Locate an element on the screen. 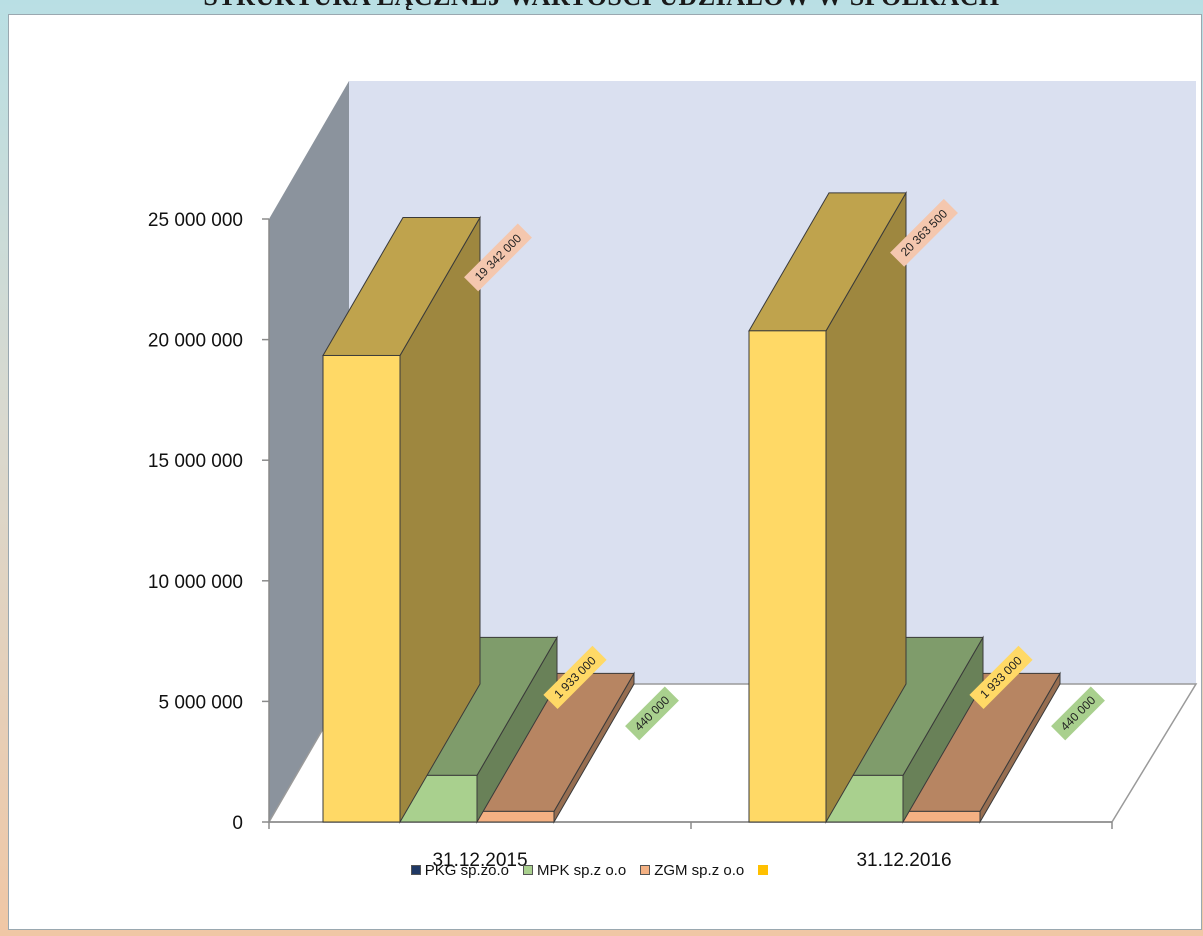  chart-legend: PKG sp.zo.o MPK sp.z o.o ZGM sp.z o.o is located at coordinates (596, 870).